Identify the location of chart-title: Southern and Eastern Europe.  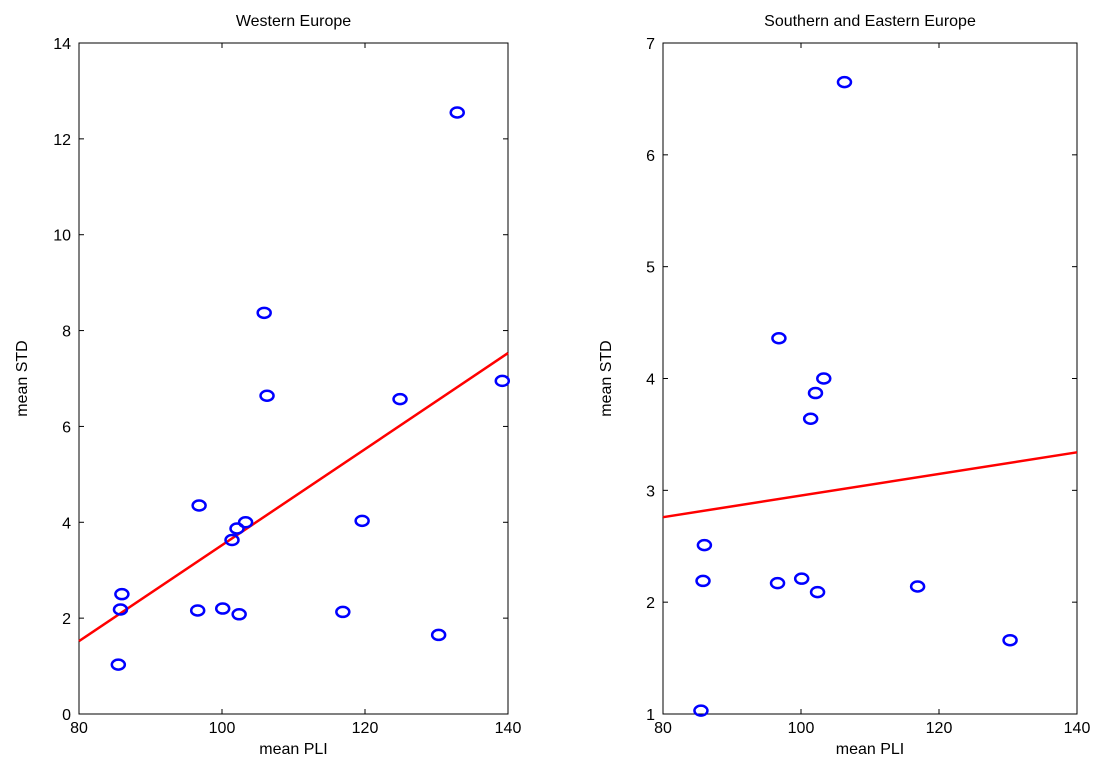
(870, 21).